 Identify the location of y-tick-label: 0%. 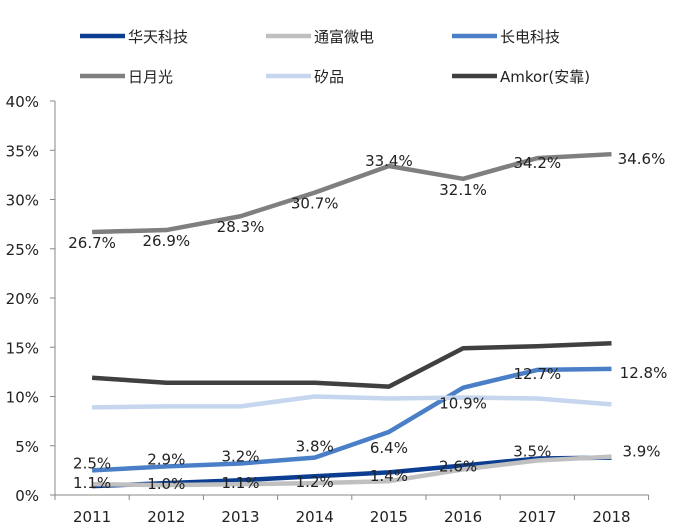
(27, 496).